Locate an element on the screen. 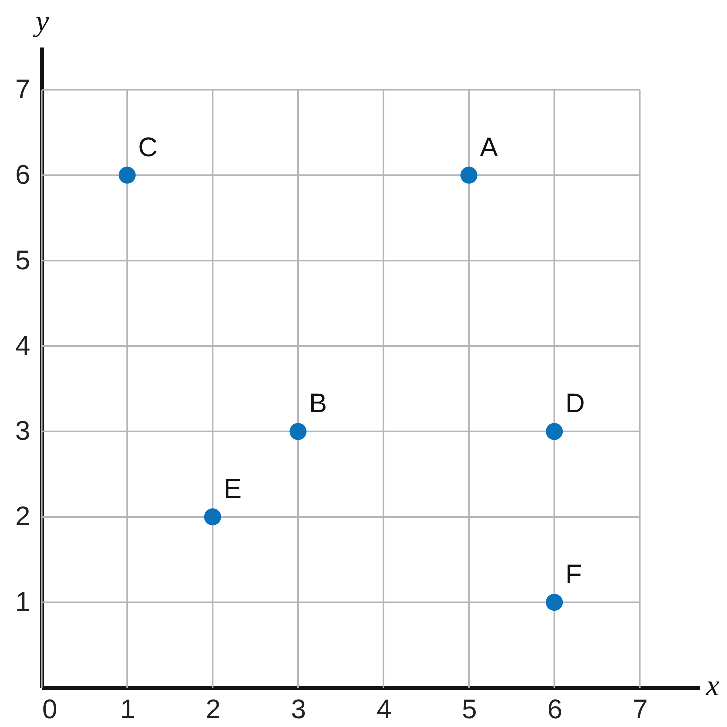  x-tick-label: 0 is located at coordinates (50, 709).